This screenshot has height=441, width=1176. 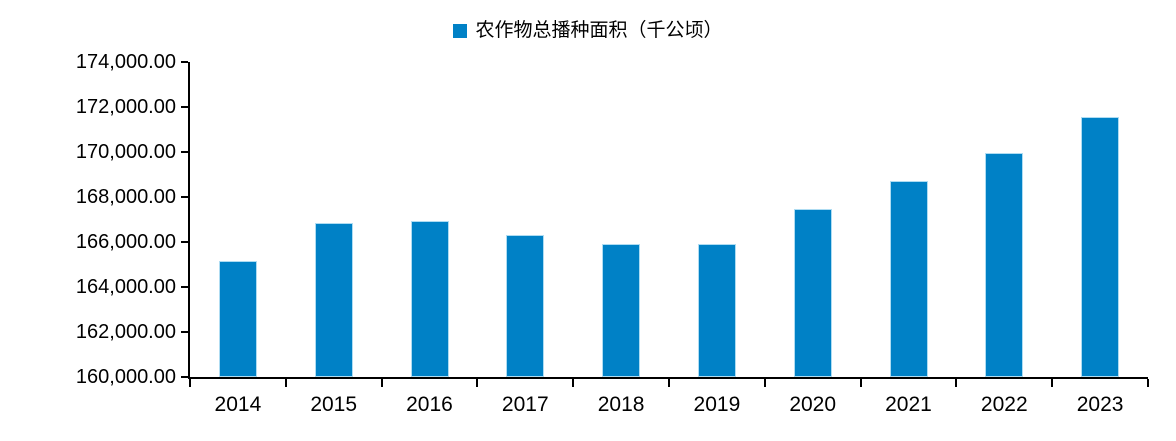 I want to click on bar-2022, so click(x=1004, y=265).